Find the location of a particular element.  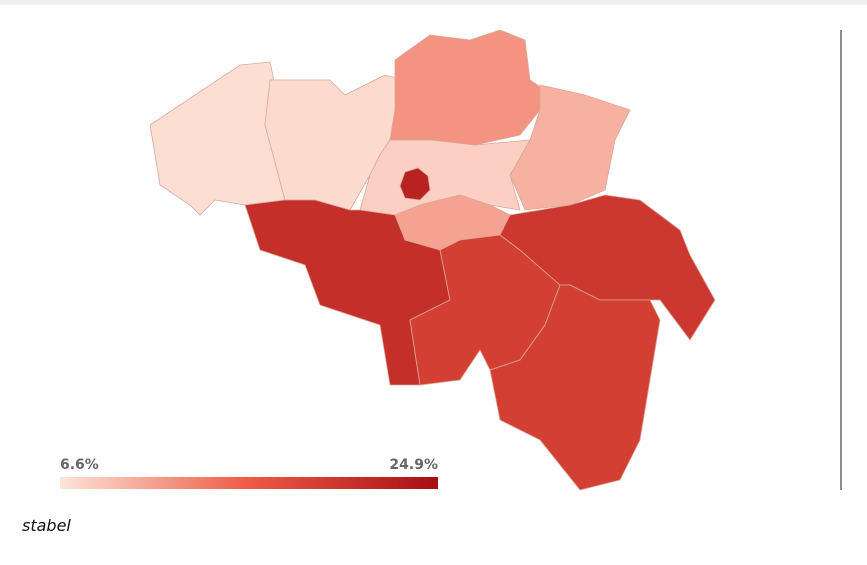

legend-bar is located at coordinates (249, 483).